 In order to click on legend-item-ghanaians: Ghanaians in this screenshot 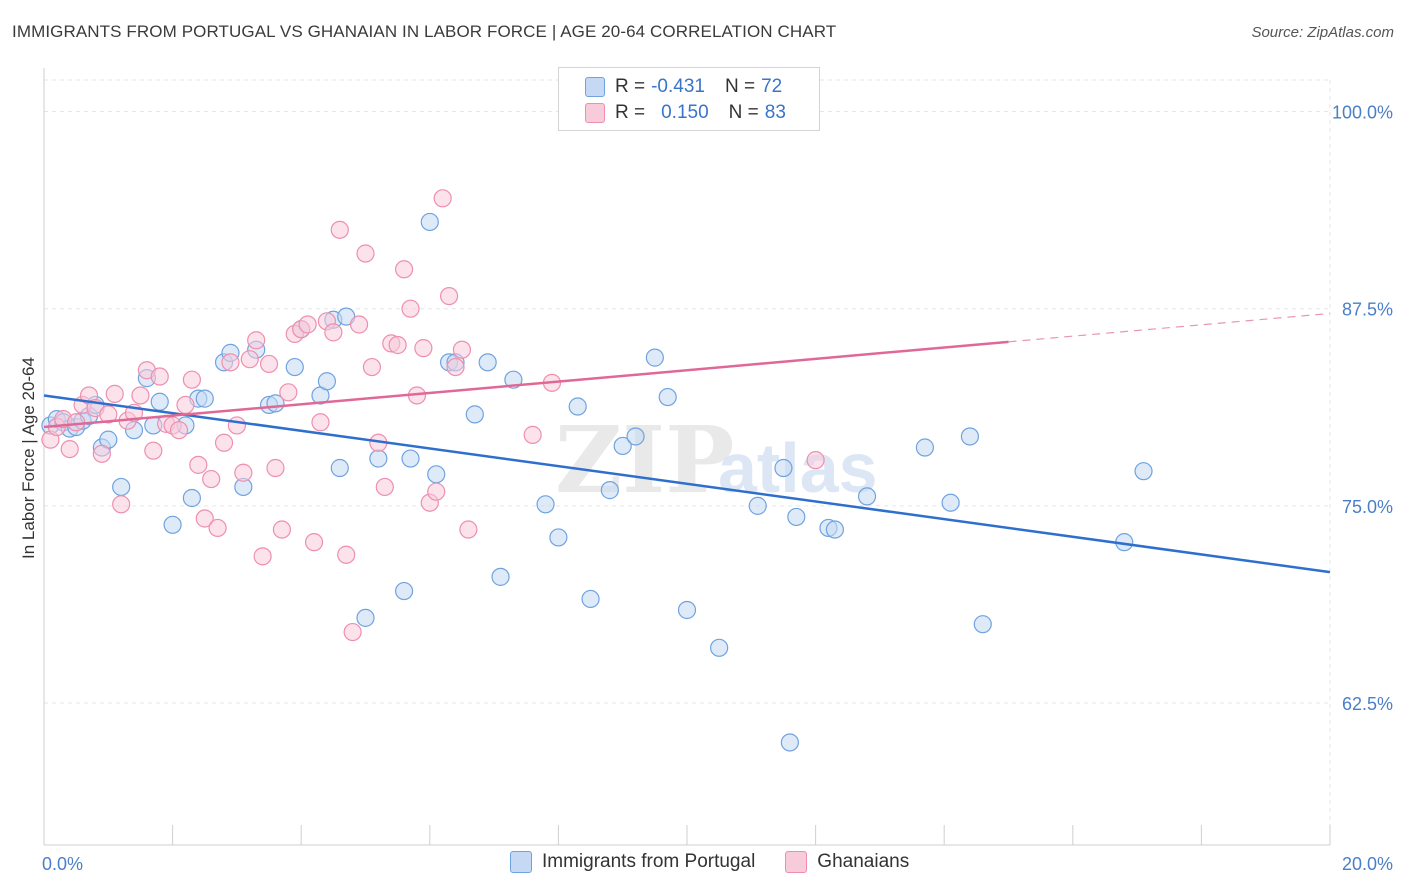, I will do `click(847, 862)`.